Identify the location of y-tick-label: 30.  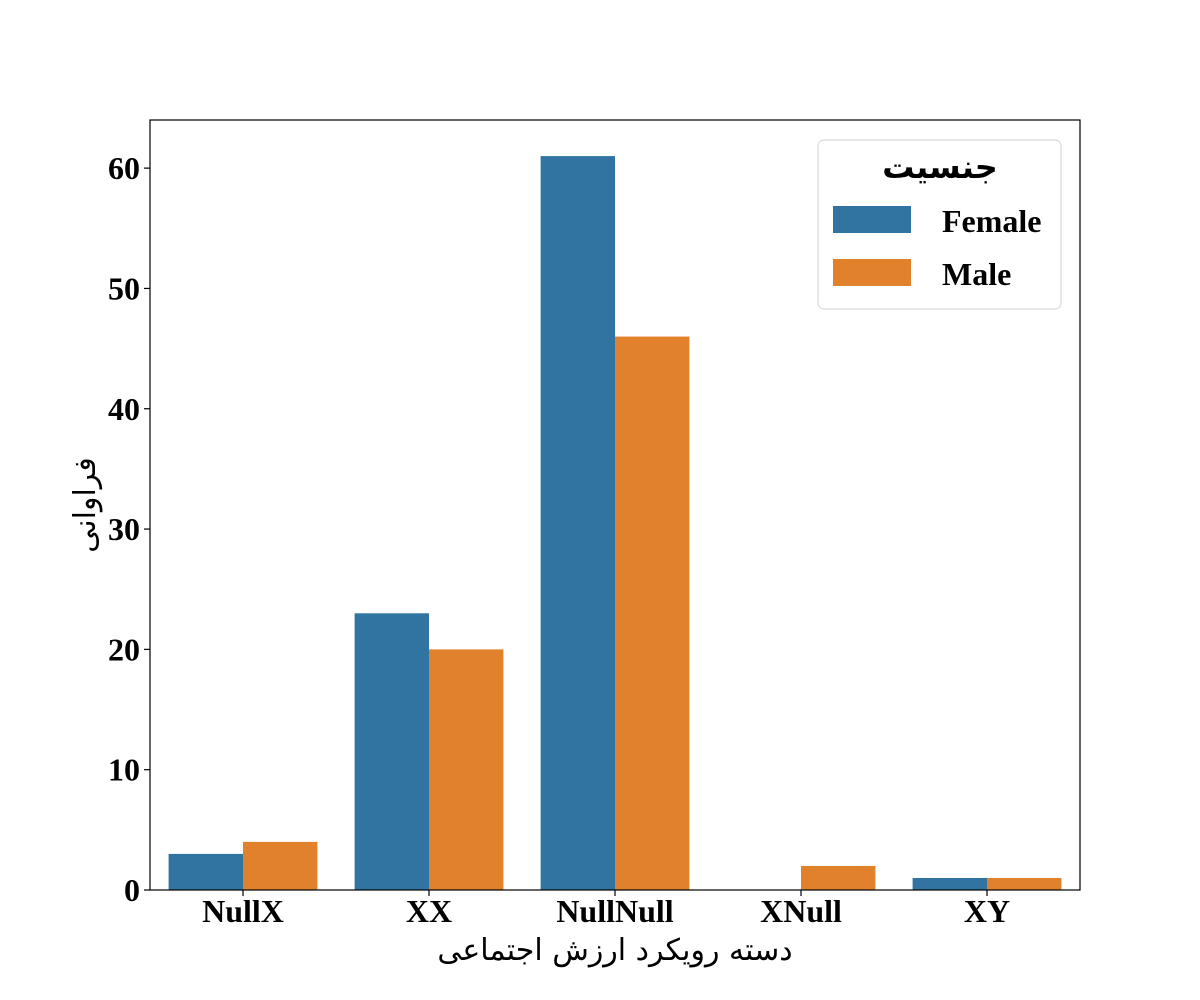
(124, 529).